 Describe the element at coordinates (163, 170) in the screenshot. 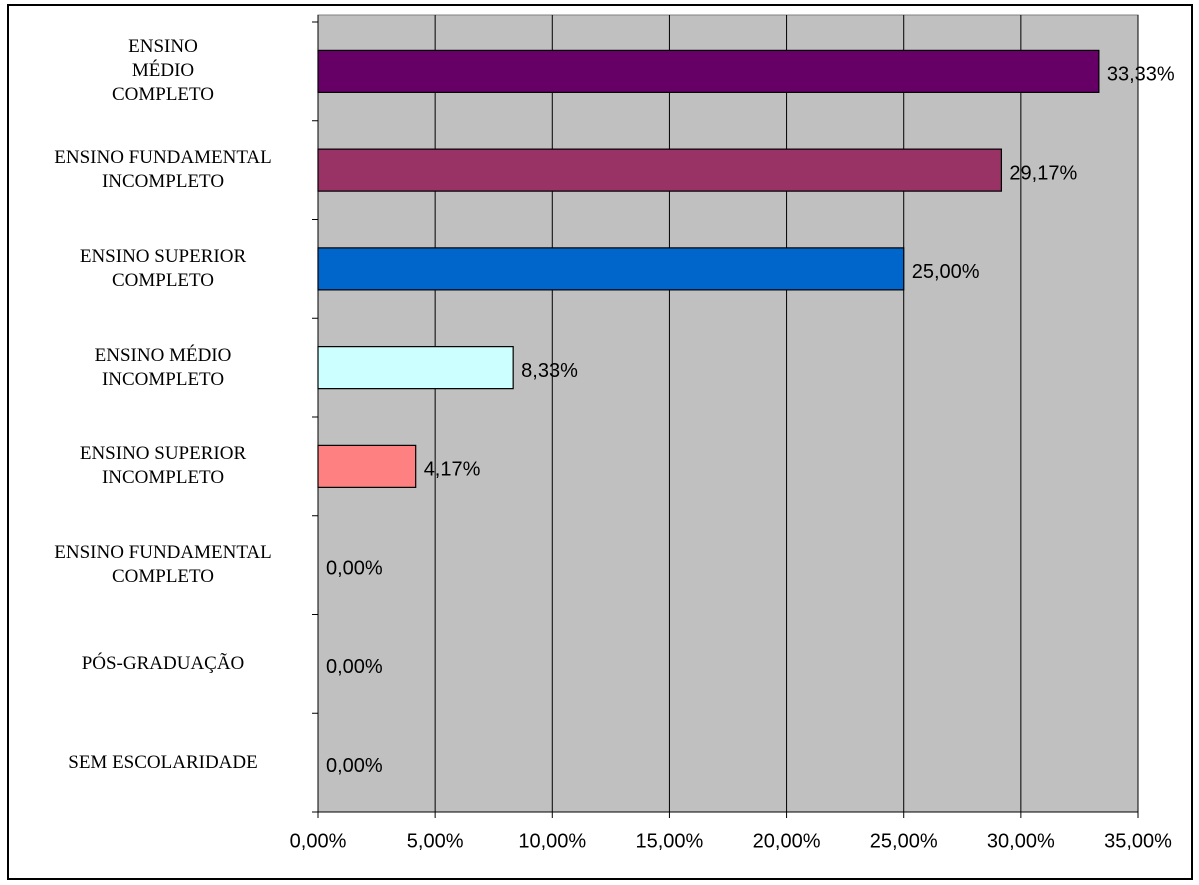

I see `y-tick-label: ENSINO FUNDAMENTAL INCOMPLETO` at that location.